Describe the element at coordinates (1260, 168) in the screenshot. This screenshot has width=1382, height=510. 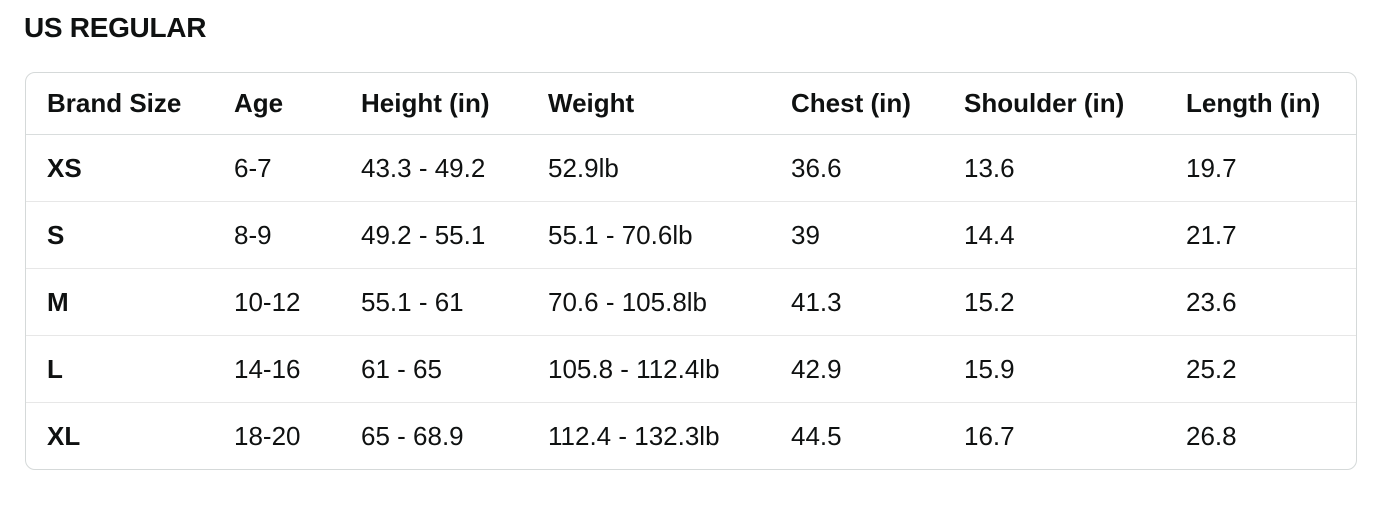
I see `cell-length: 19.7` at that location.